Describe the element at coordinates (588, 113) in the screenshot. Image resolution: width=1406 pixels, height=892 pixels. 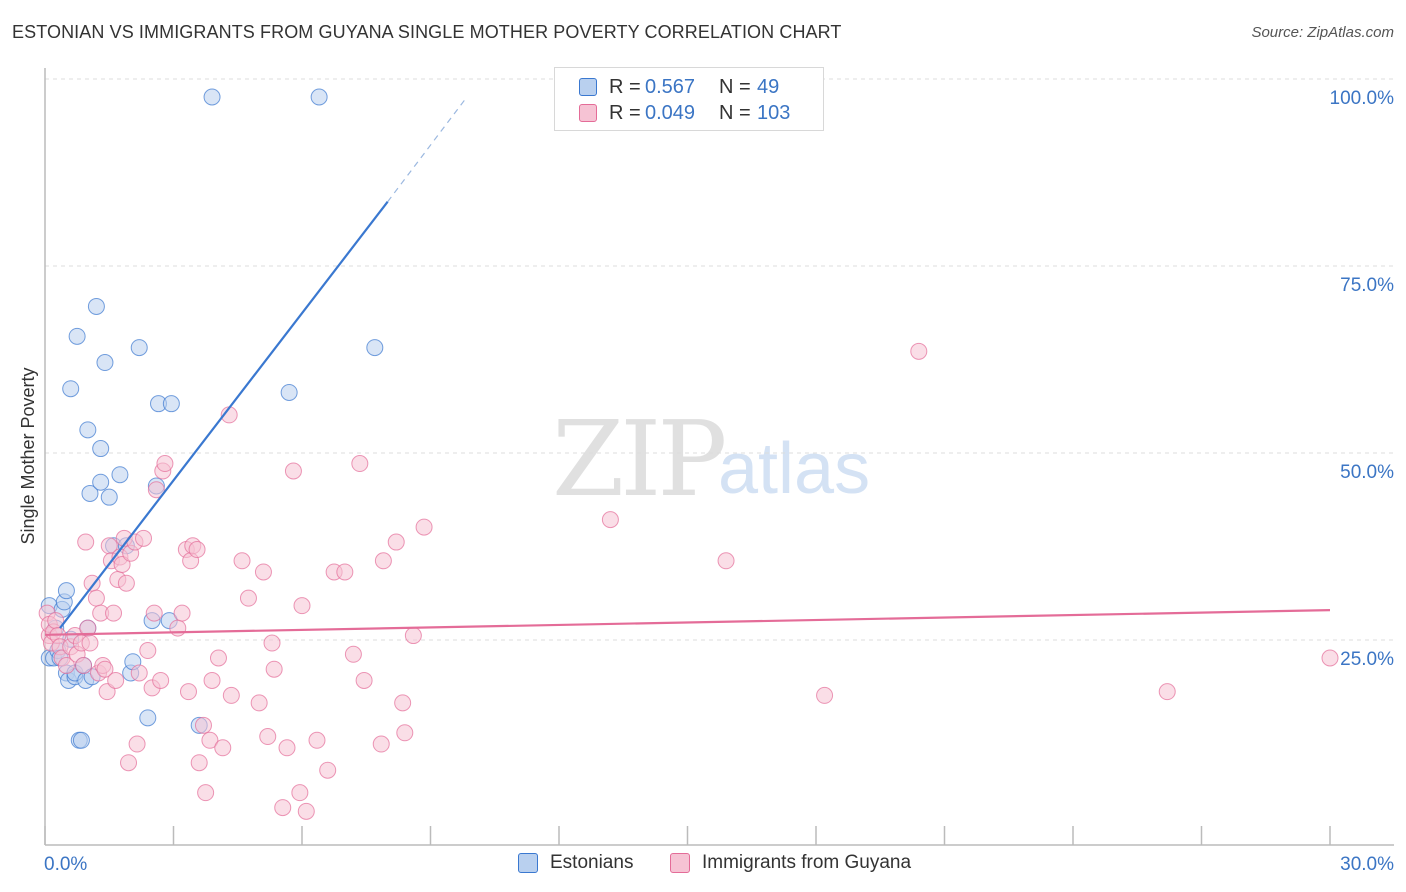
I see `legend-swatch-pink` at that location.